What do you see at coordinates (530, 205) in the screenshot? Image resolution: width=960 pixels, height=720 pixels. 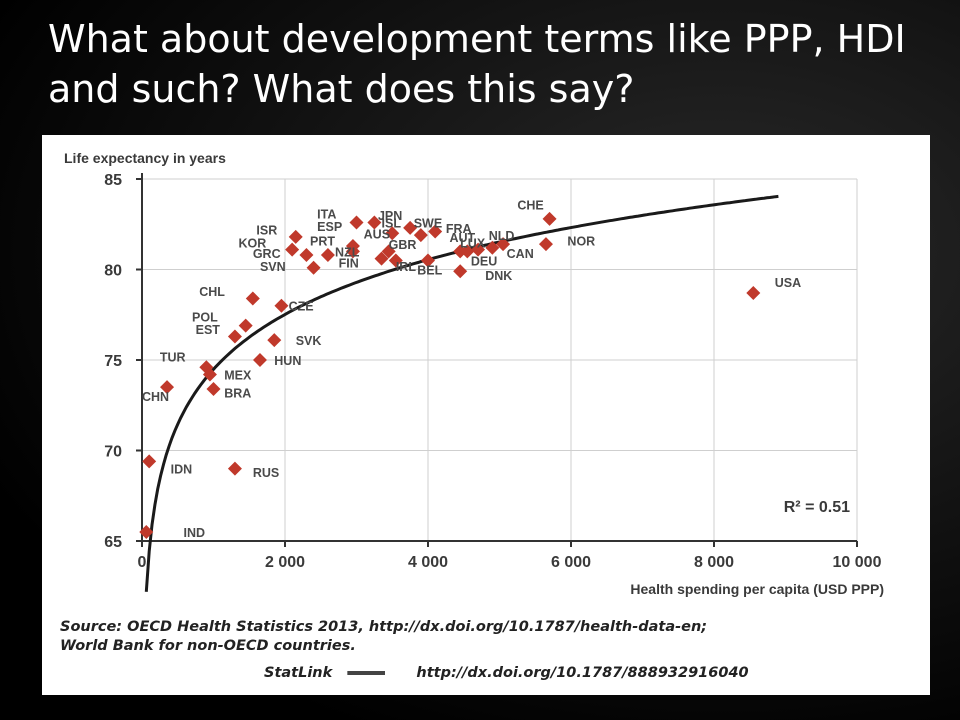 I see `point-label-che: CHE` at bounding box center [530, 205].